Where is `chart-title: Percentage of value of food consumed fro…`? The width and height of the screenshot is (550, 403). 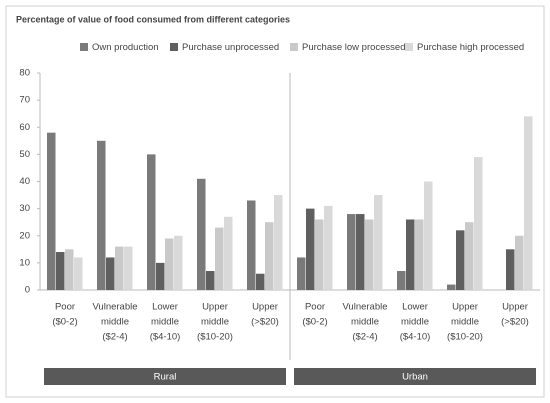 chart-title: Percentage of value of food consumed fro… is located at coordinates (153, 19).